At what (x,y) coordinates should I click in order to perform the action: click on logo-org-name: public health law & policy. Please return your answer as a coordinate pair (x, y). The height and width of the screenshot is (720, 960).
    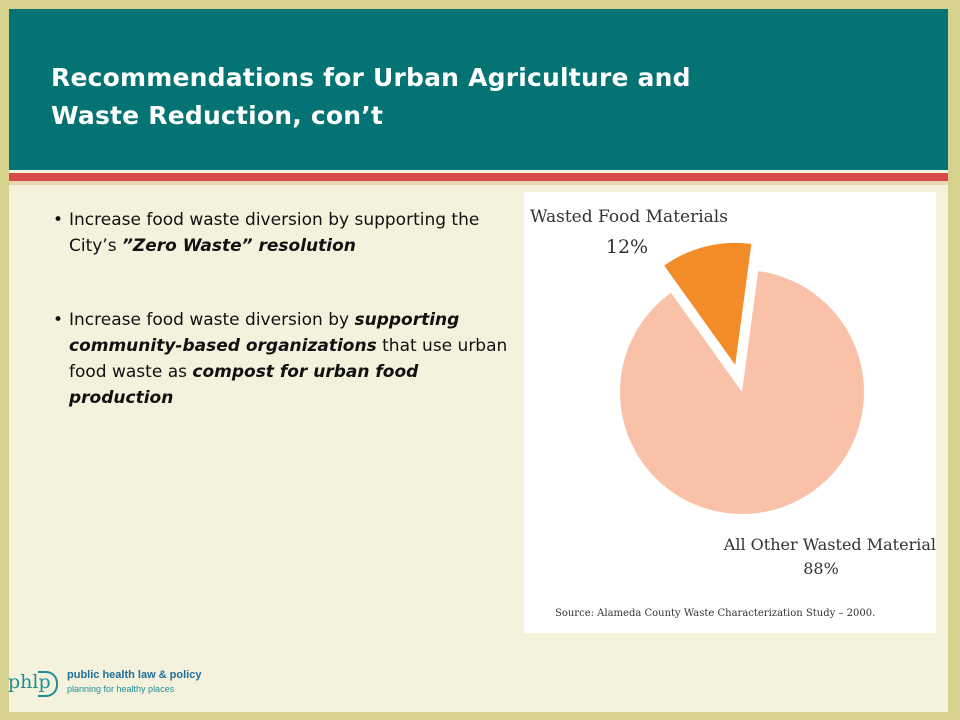
    Looking at the image, I should click on (134, 675).